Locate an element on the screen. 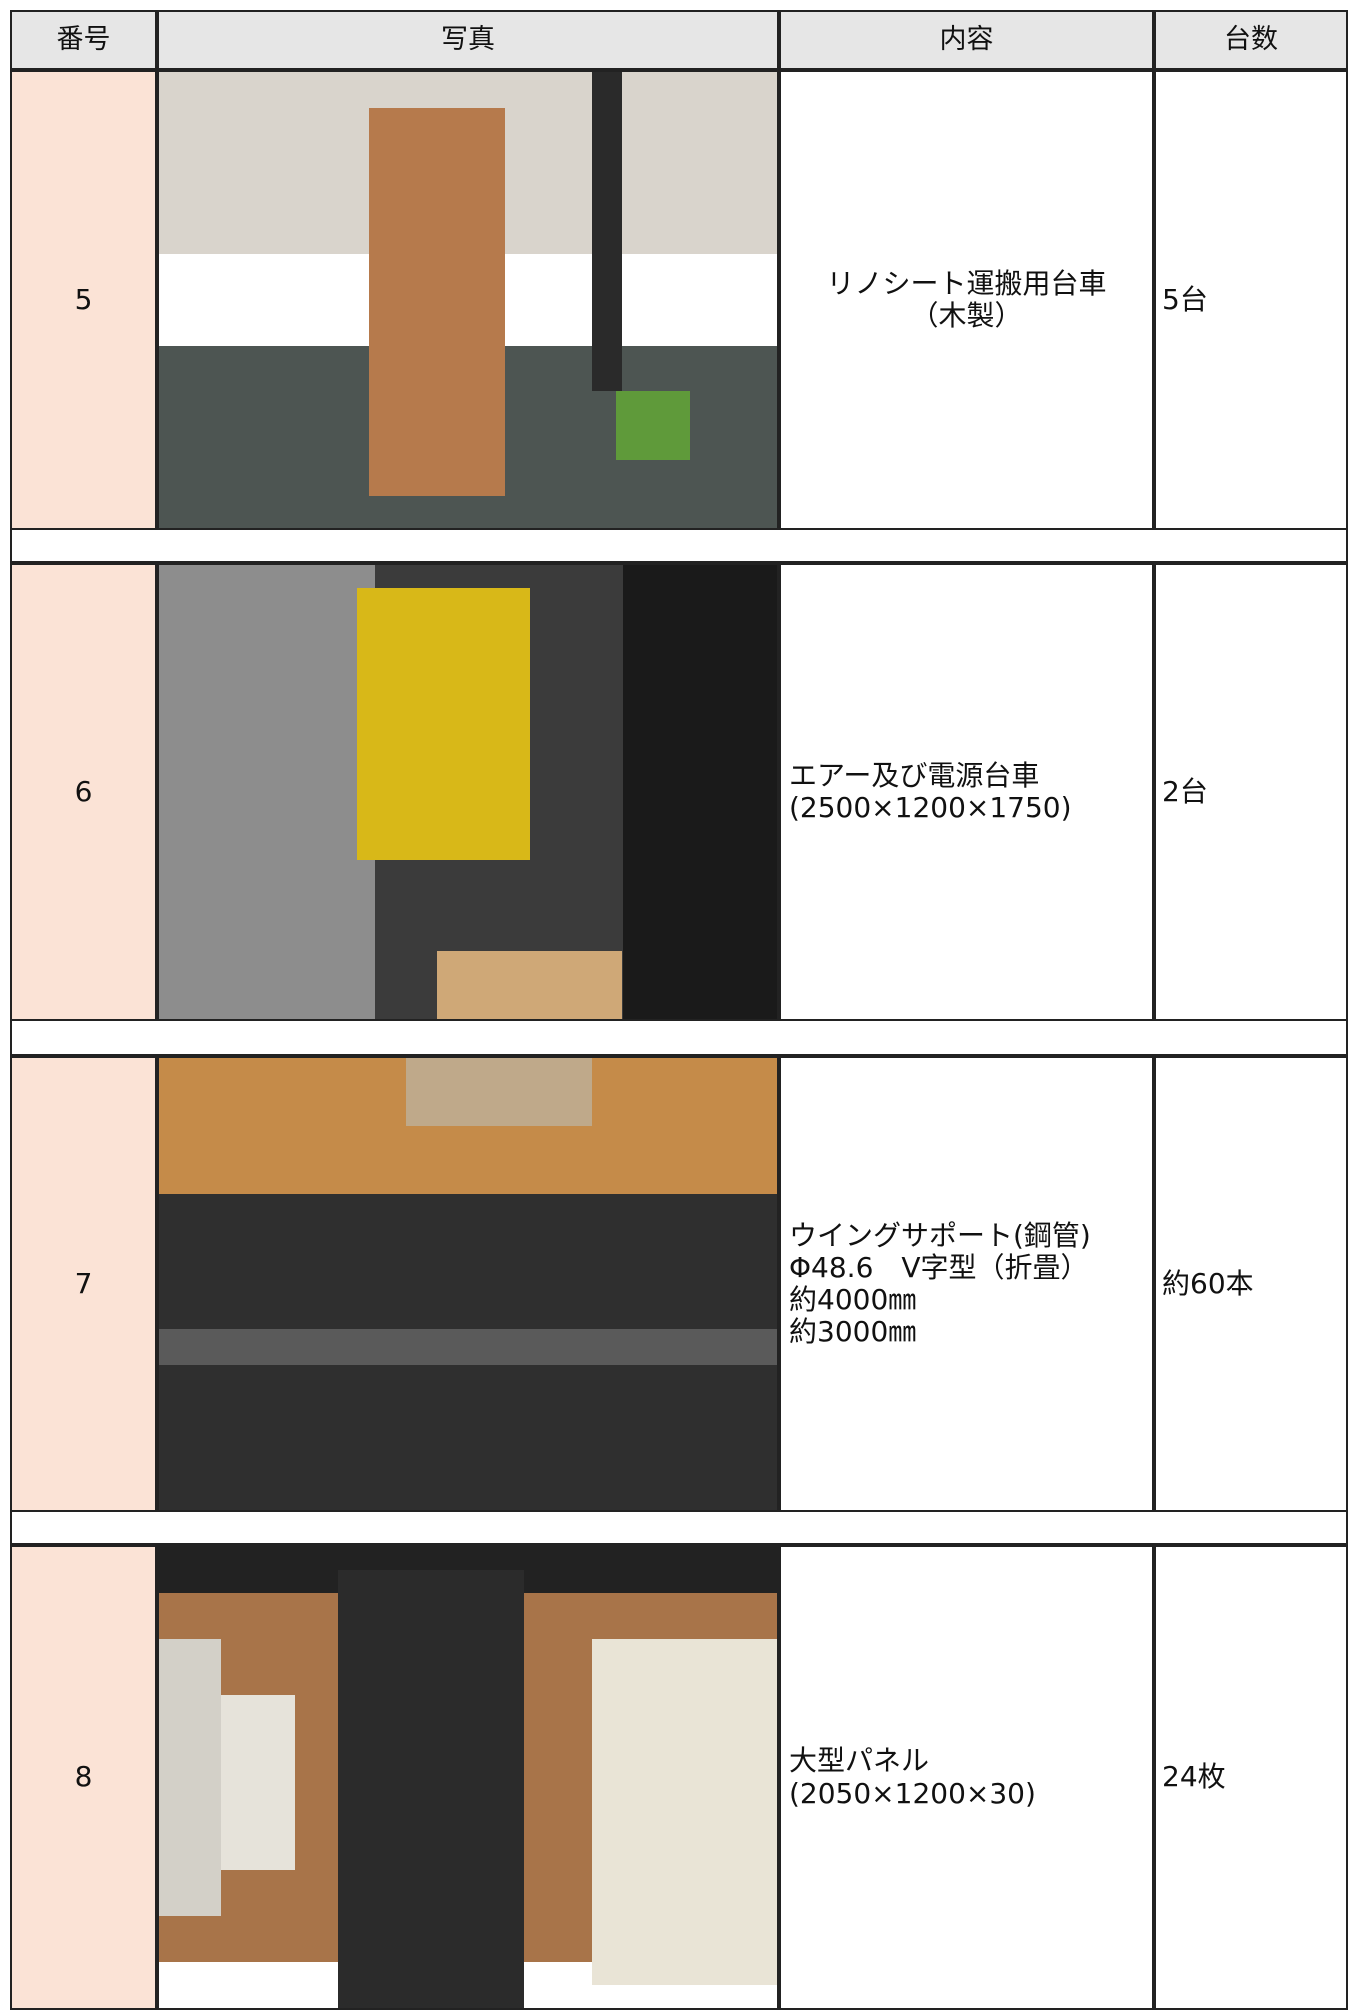  row-number: 5 is located at coordinates (83, 300).